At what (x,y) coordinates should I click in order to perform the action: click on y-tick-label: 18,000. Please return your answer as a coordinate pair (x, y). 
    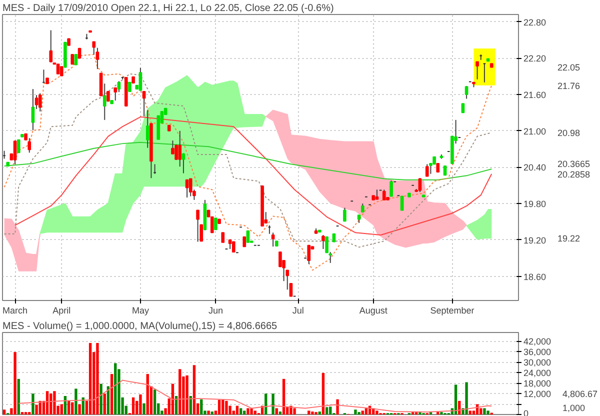
    Looking at the image, I should click on (538, 383).